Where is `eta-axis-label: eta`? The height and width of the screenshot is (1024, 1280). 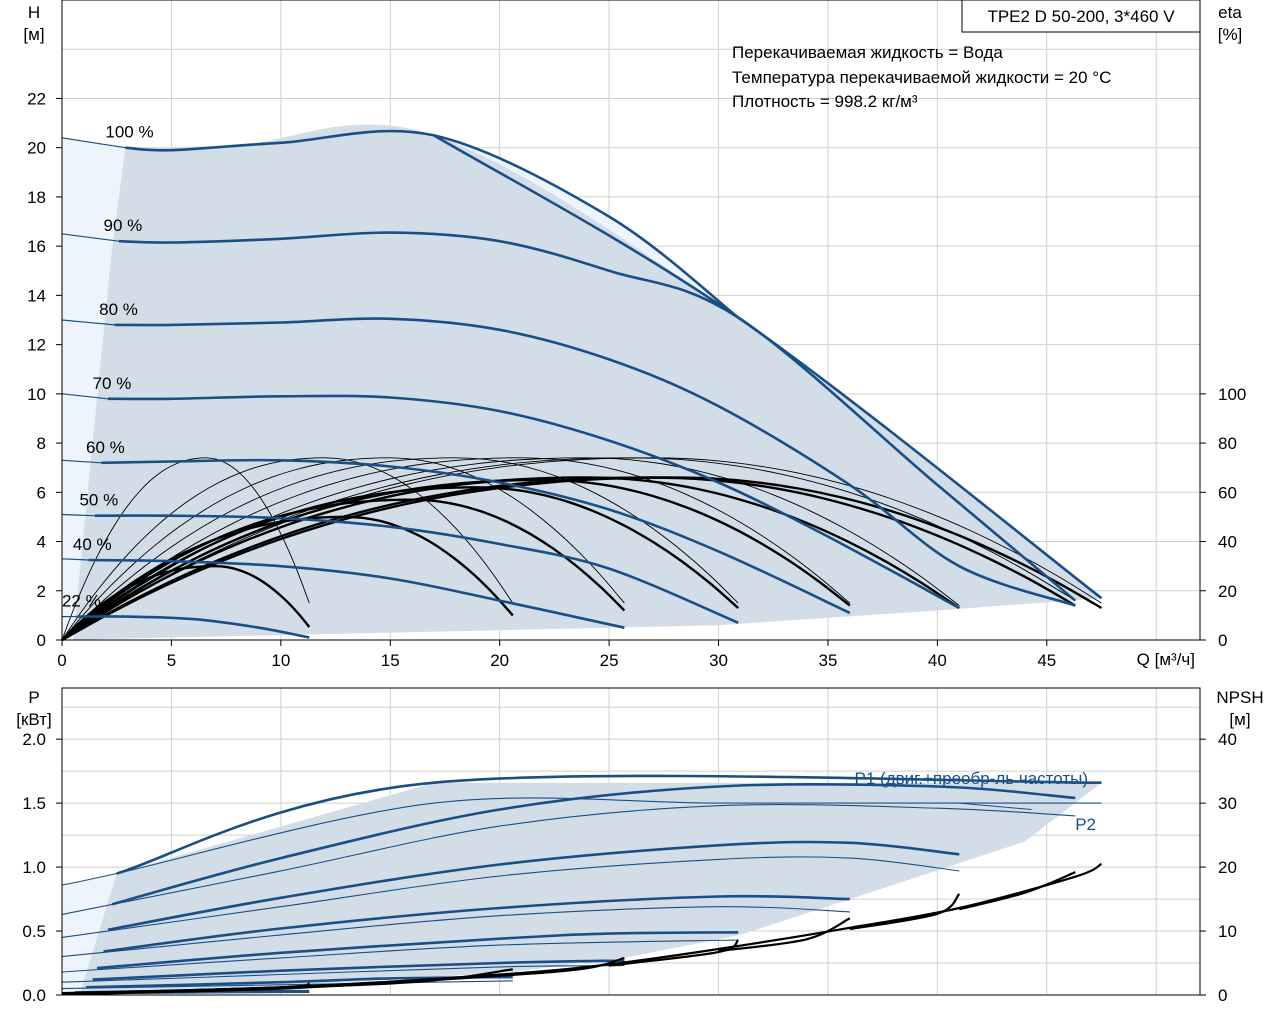 eta-axis-label: eta is located at coordinates (1230, 12).